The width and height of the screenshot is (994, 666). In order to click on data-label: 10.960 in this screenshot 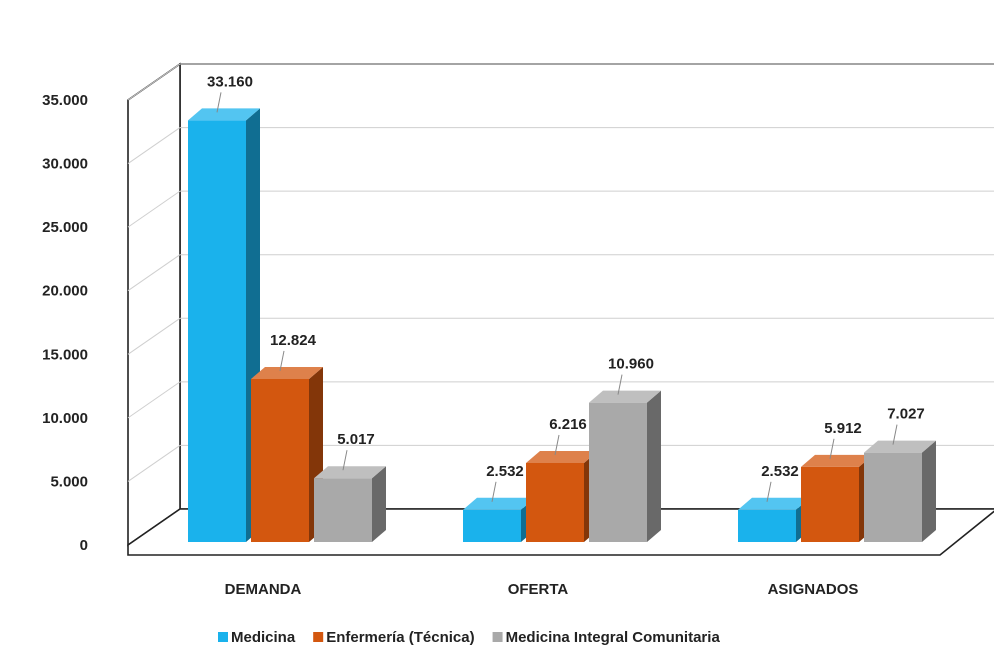, I will do `click(631, 364)`.